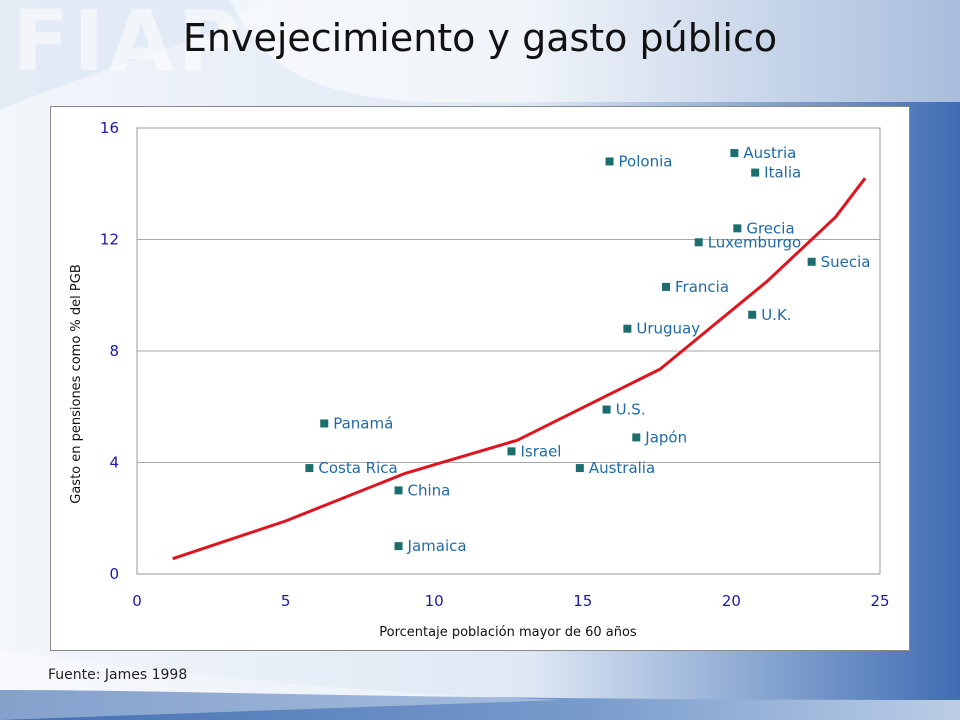 This screenshot has height=720, width=960. What do you see at coordinates (646, 161) in the screenshot?
I see `data-point-label: Polonia` at bounding box center [646, 161].